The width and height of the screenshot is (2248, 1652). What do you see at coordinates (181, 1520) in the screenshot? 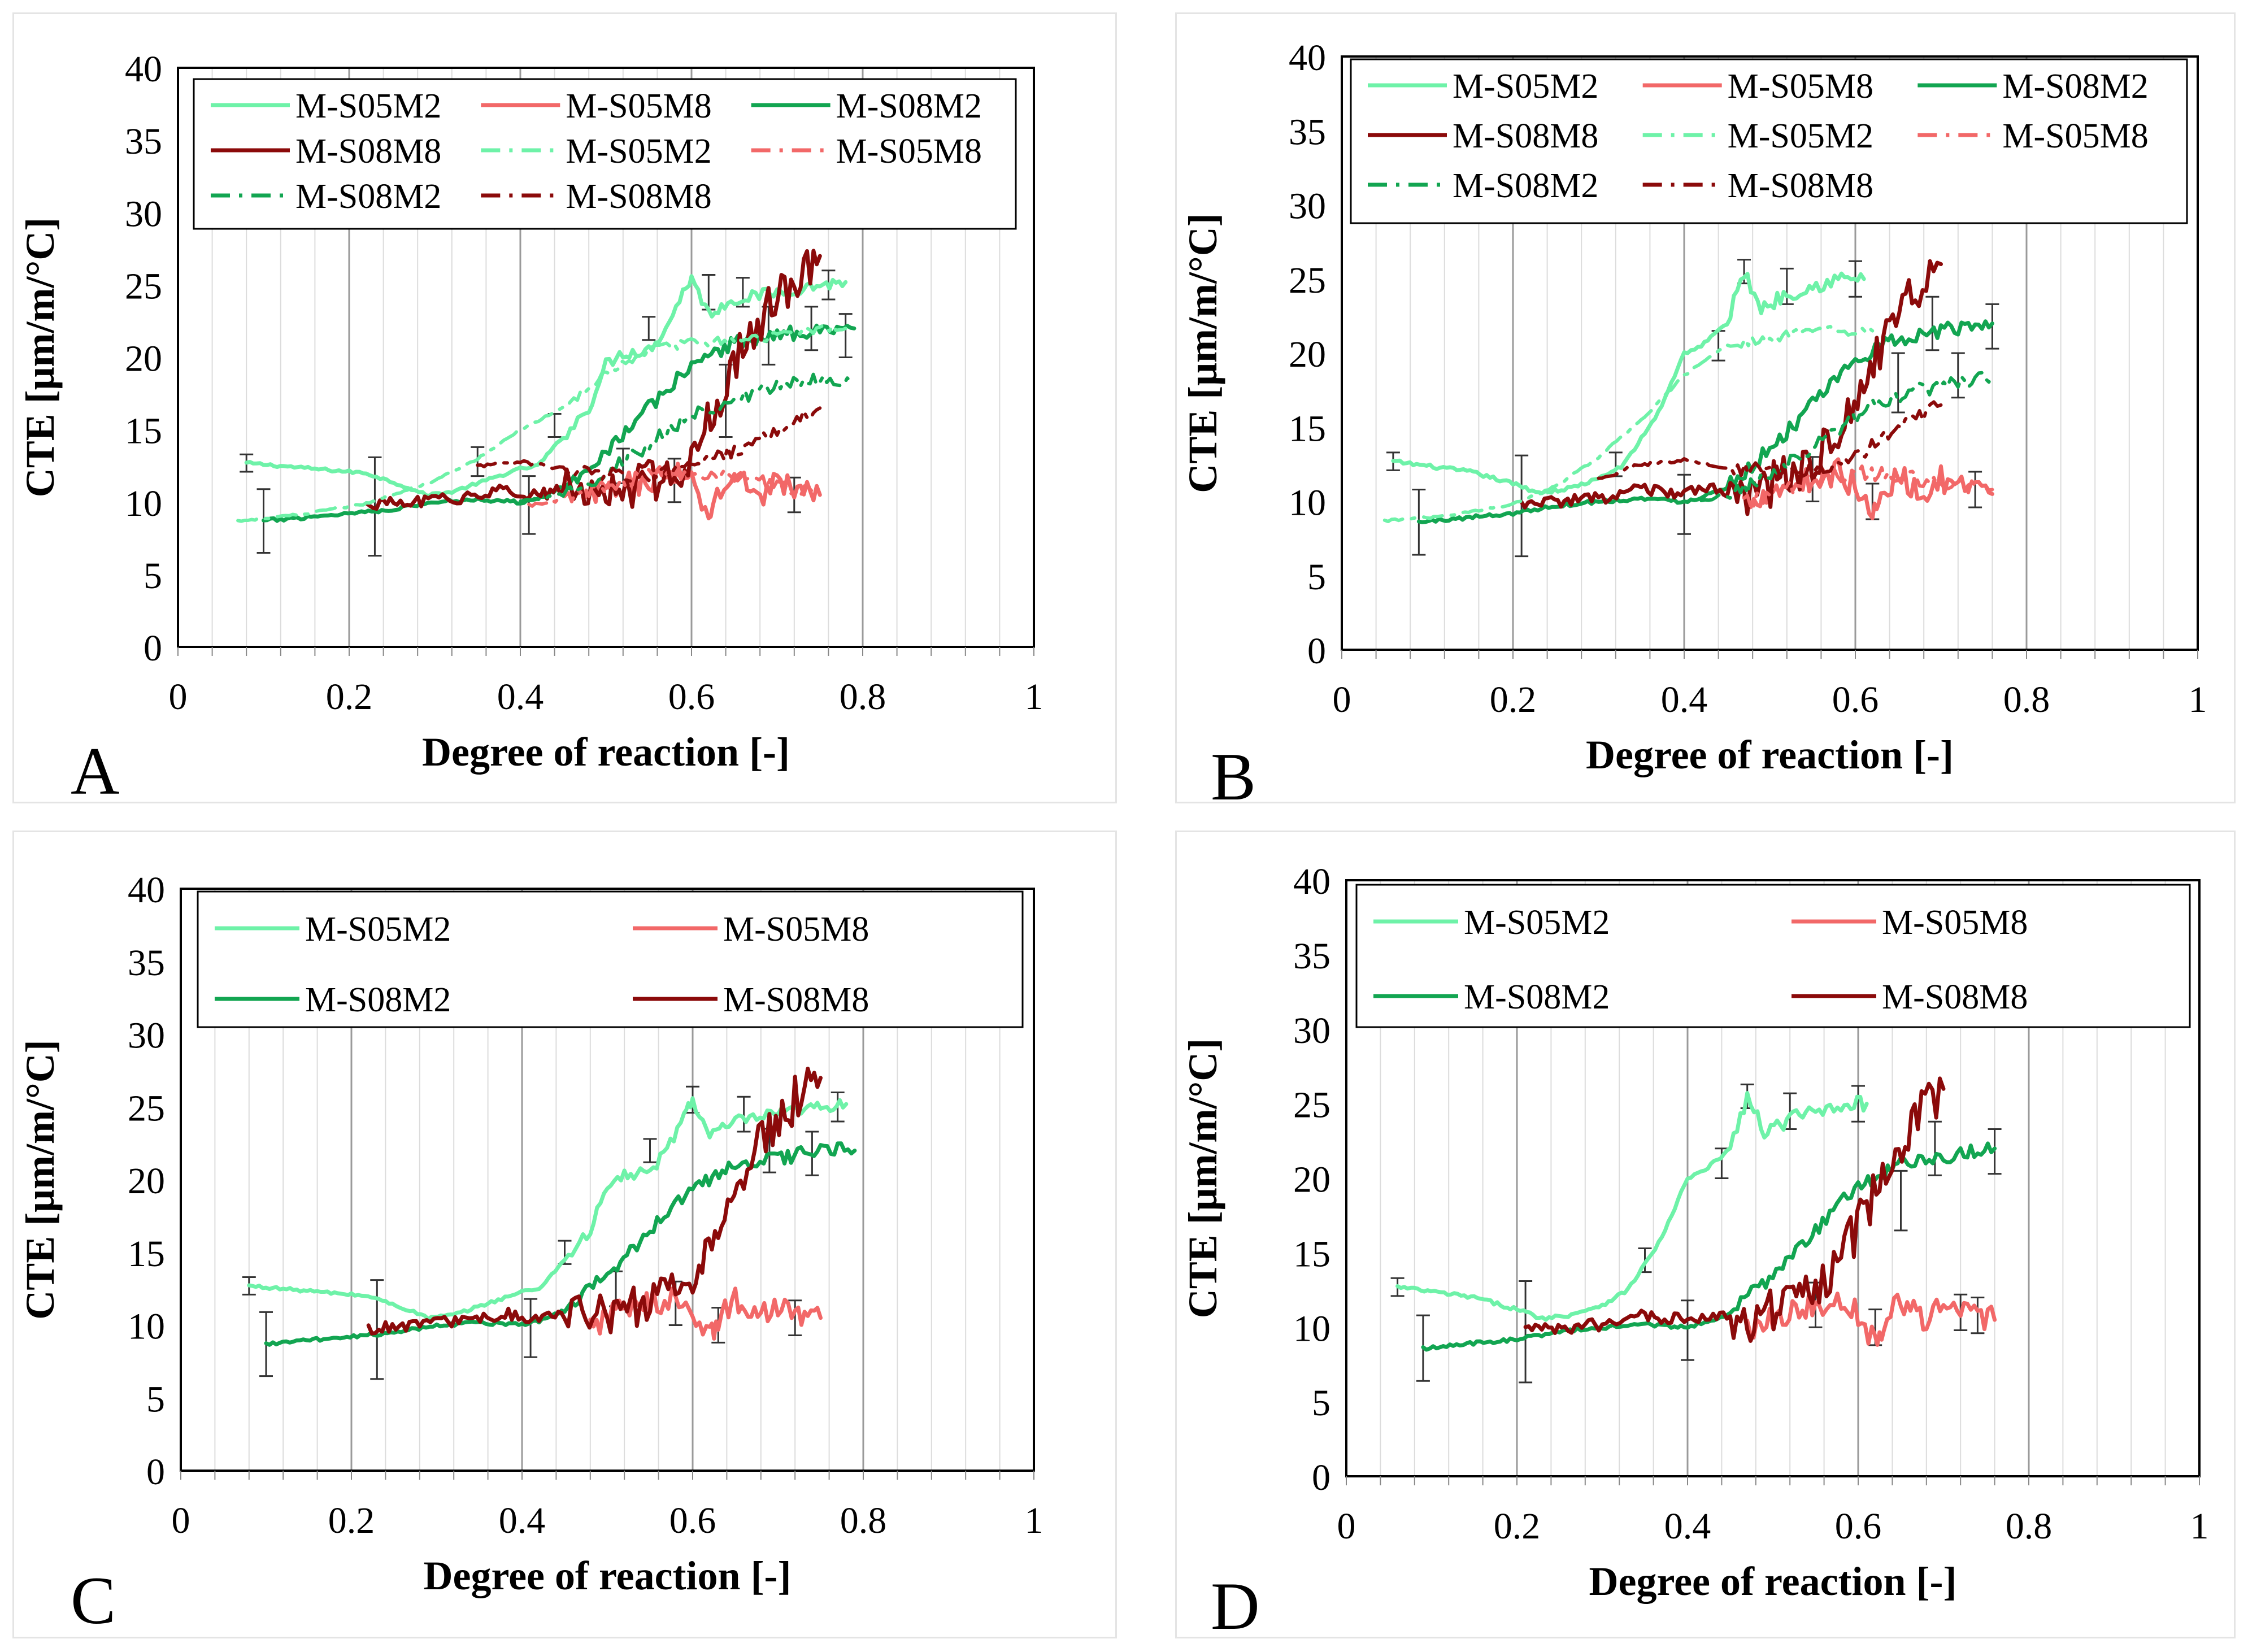
I see `x-tick-label: 0` at bounding box center [181, 1520].